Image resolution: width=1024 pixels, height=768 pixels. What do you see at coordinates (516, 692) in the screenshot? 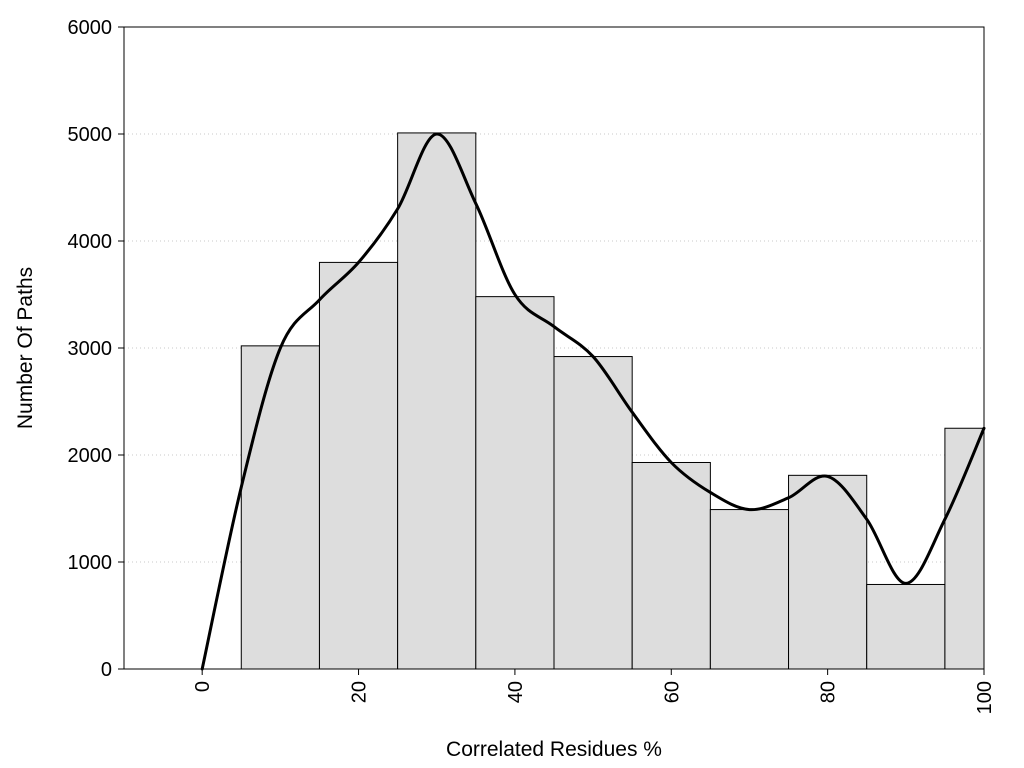
I see `x-tick-label: 40` at bounding box center [516, 692].